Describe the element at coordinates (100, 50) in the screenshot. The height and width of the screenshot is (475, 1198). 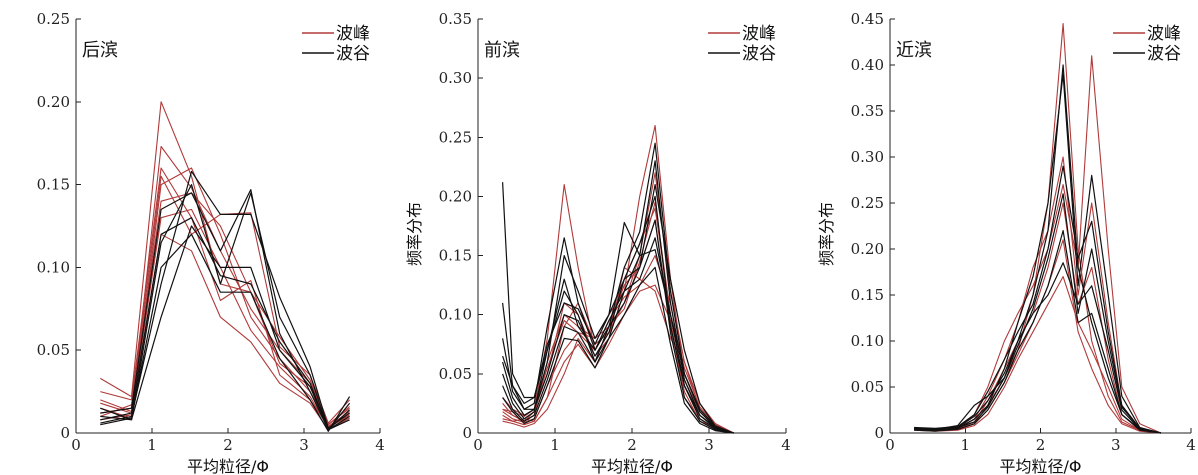
I see `panel-label: 后滨` at that location.